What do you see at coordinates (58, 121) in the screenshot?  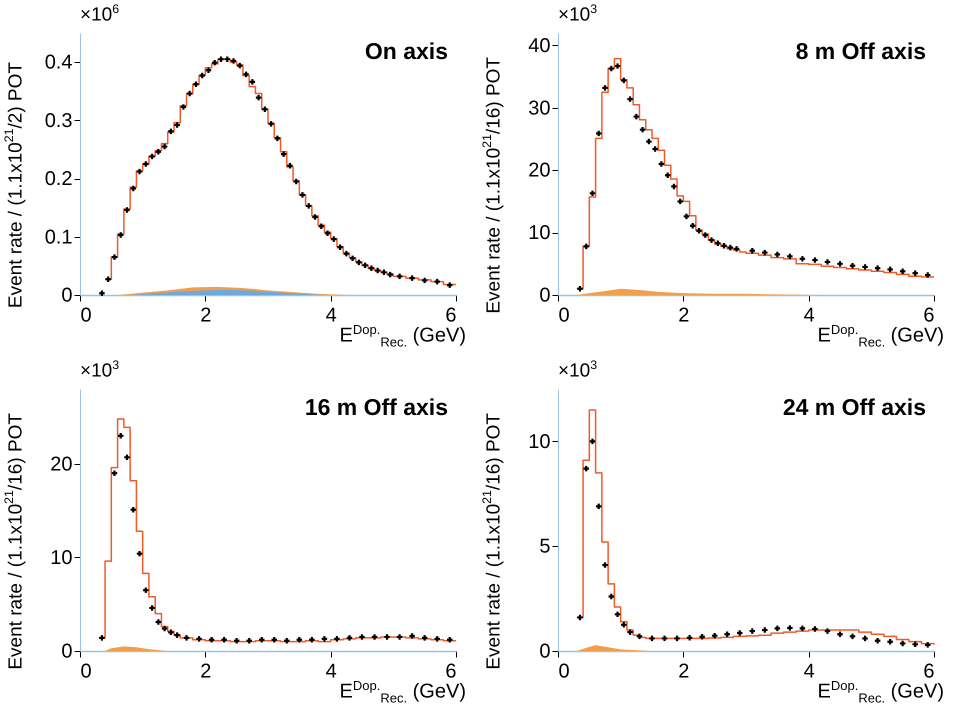 I see `y-tick-label: 0.3` at bounding box center [58, 121].